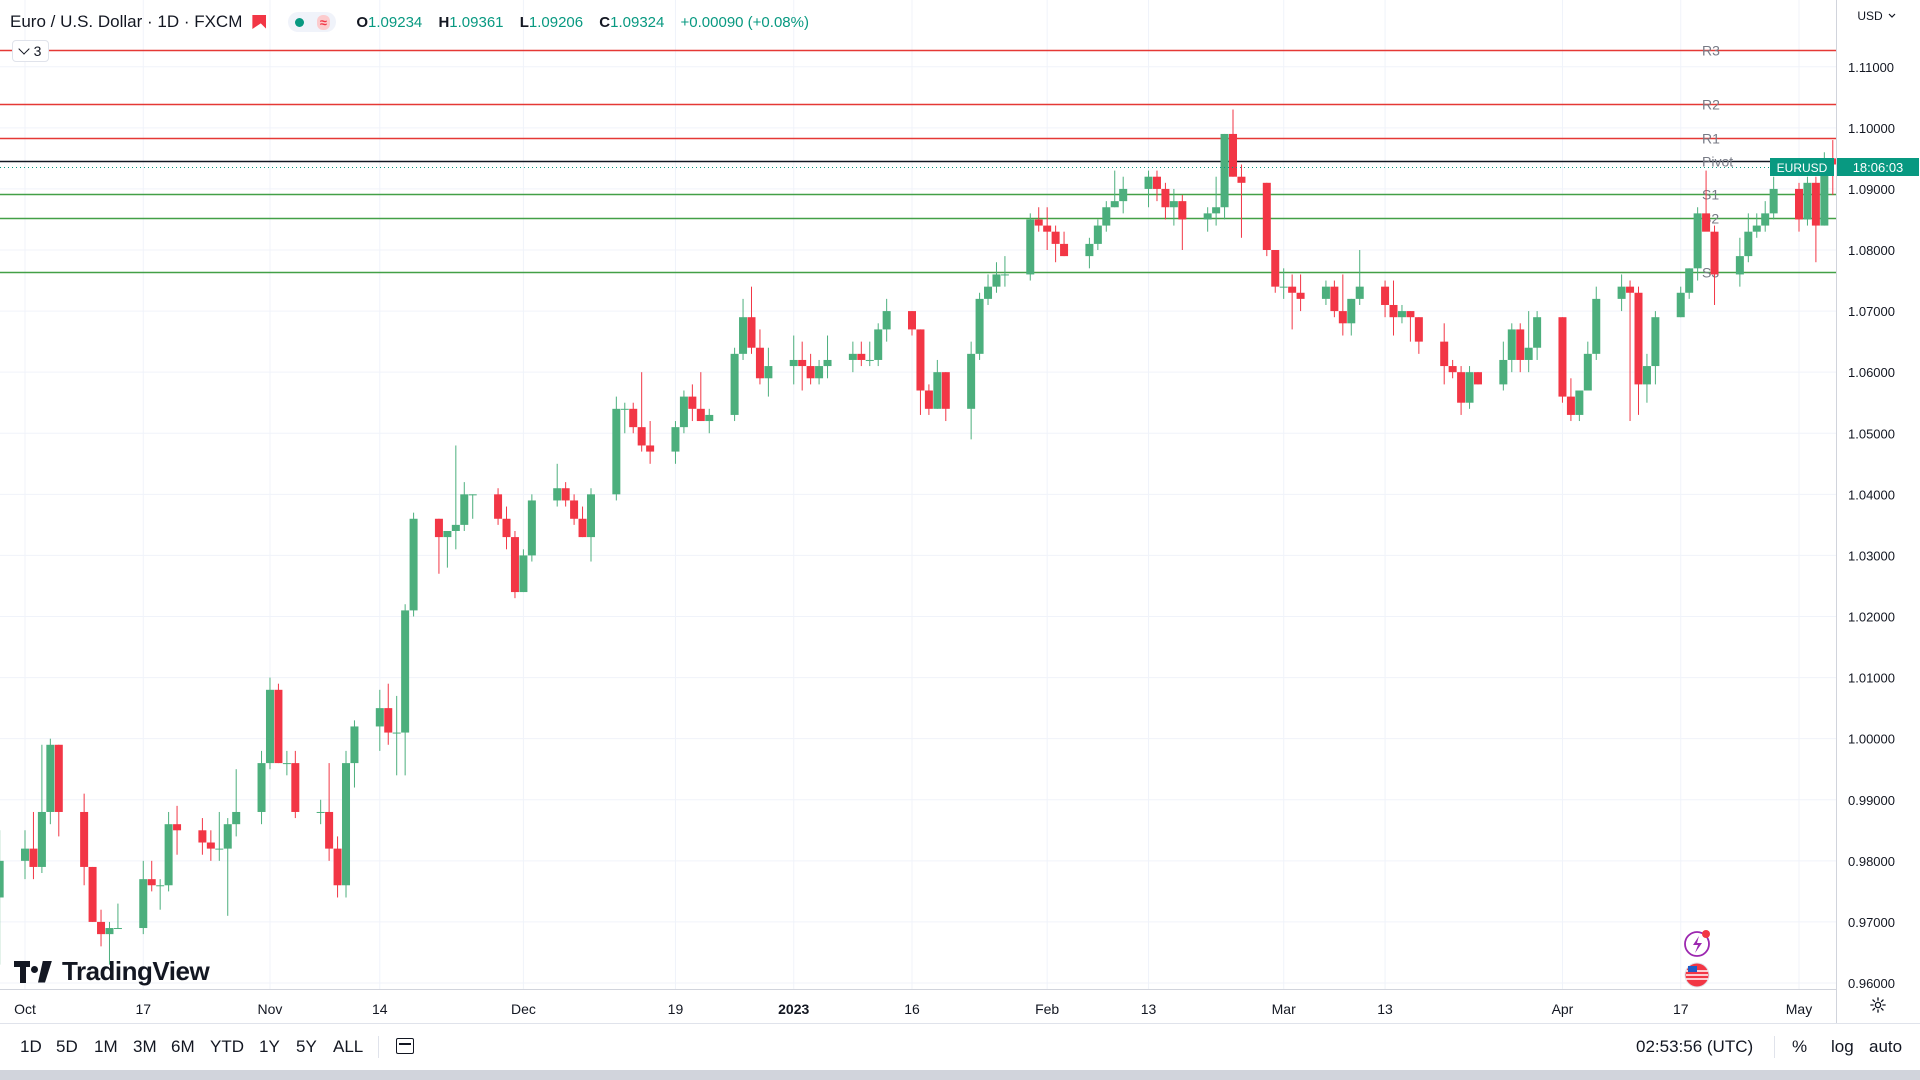  Describe the element at coordinates (30, 51) in the screenshot. I see `indicators-toggle-button: 3` at that location.